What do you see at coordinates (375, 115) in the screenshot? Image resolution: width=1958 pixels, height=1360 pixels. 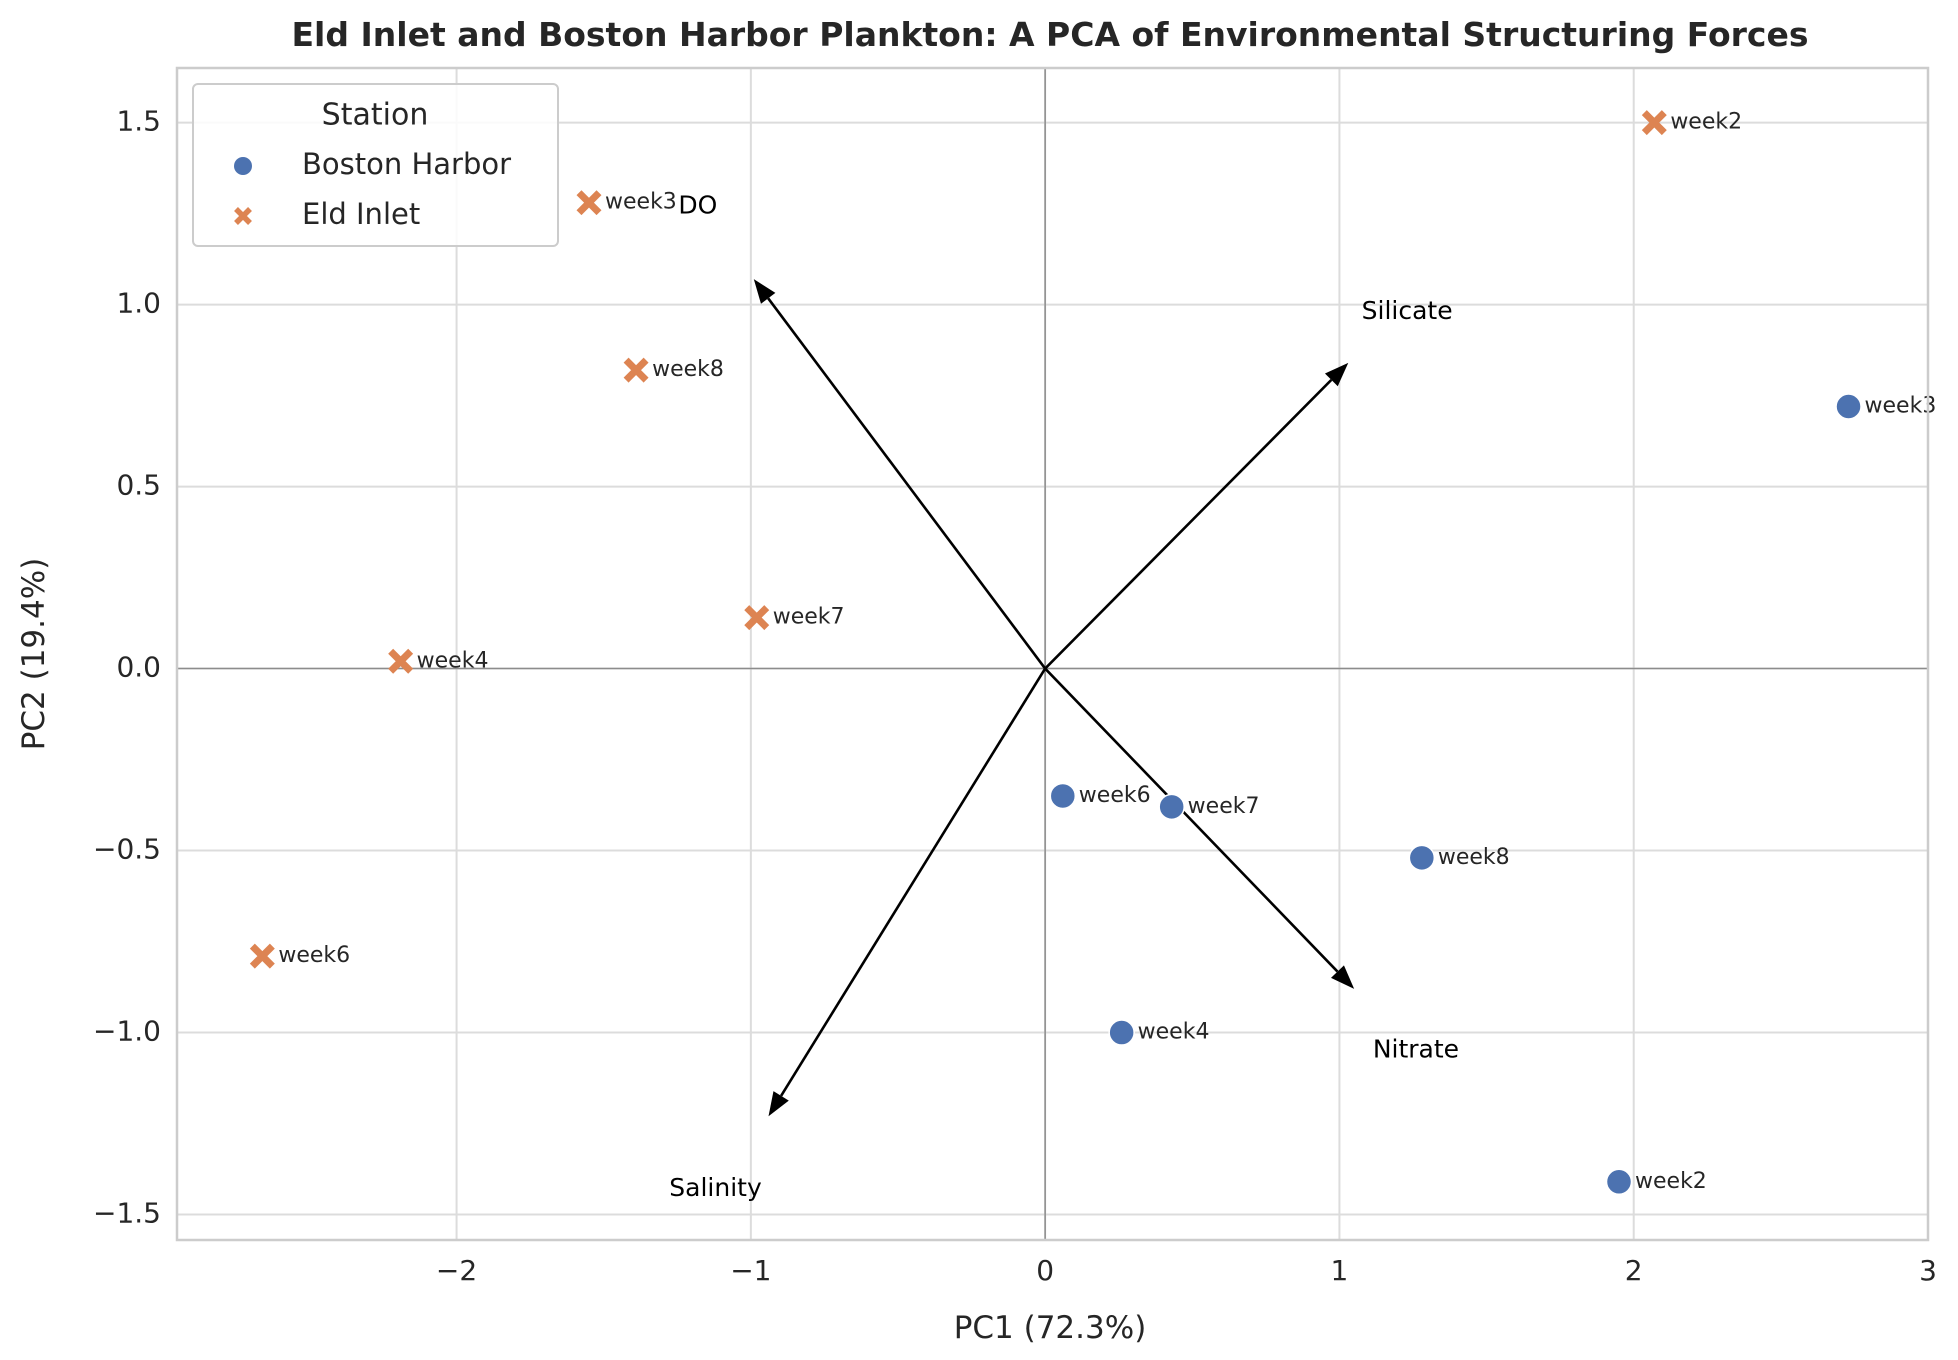 I see `legend-title: Station` at bounding box center [375, 115].